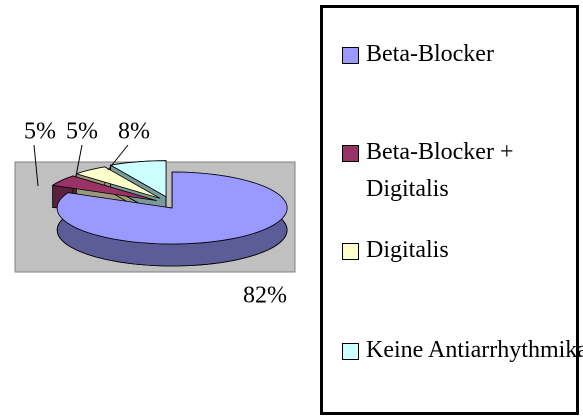 This screenshot has height=418, width=583. What do you see at coordinates (474, 350) in the screenshot?
I see `legend-label: Keine Antiarrhythmika` at bounding box center [474, 350].